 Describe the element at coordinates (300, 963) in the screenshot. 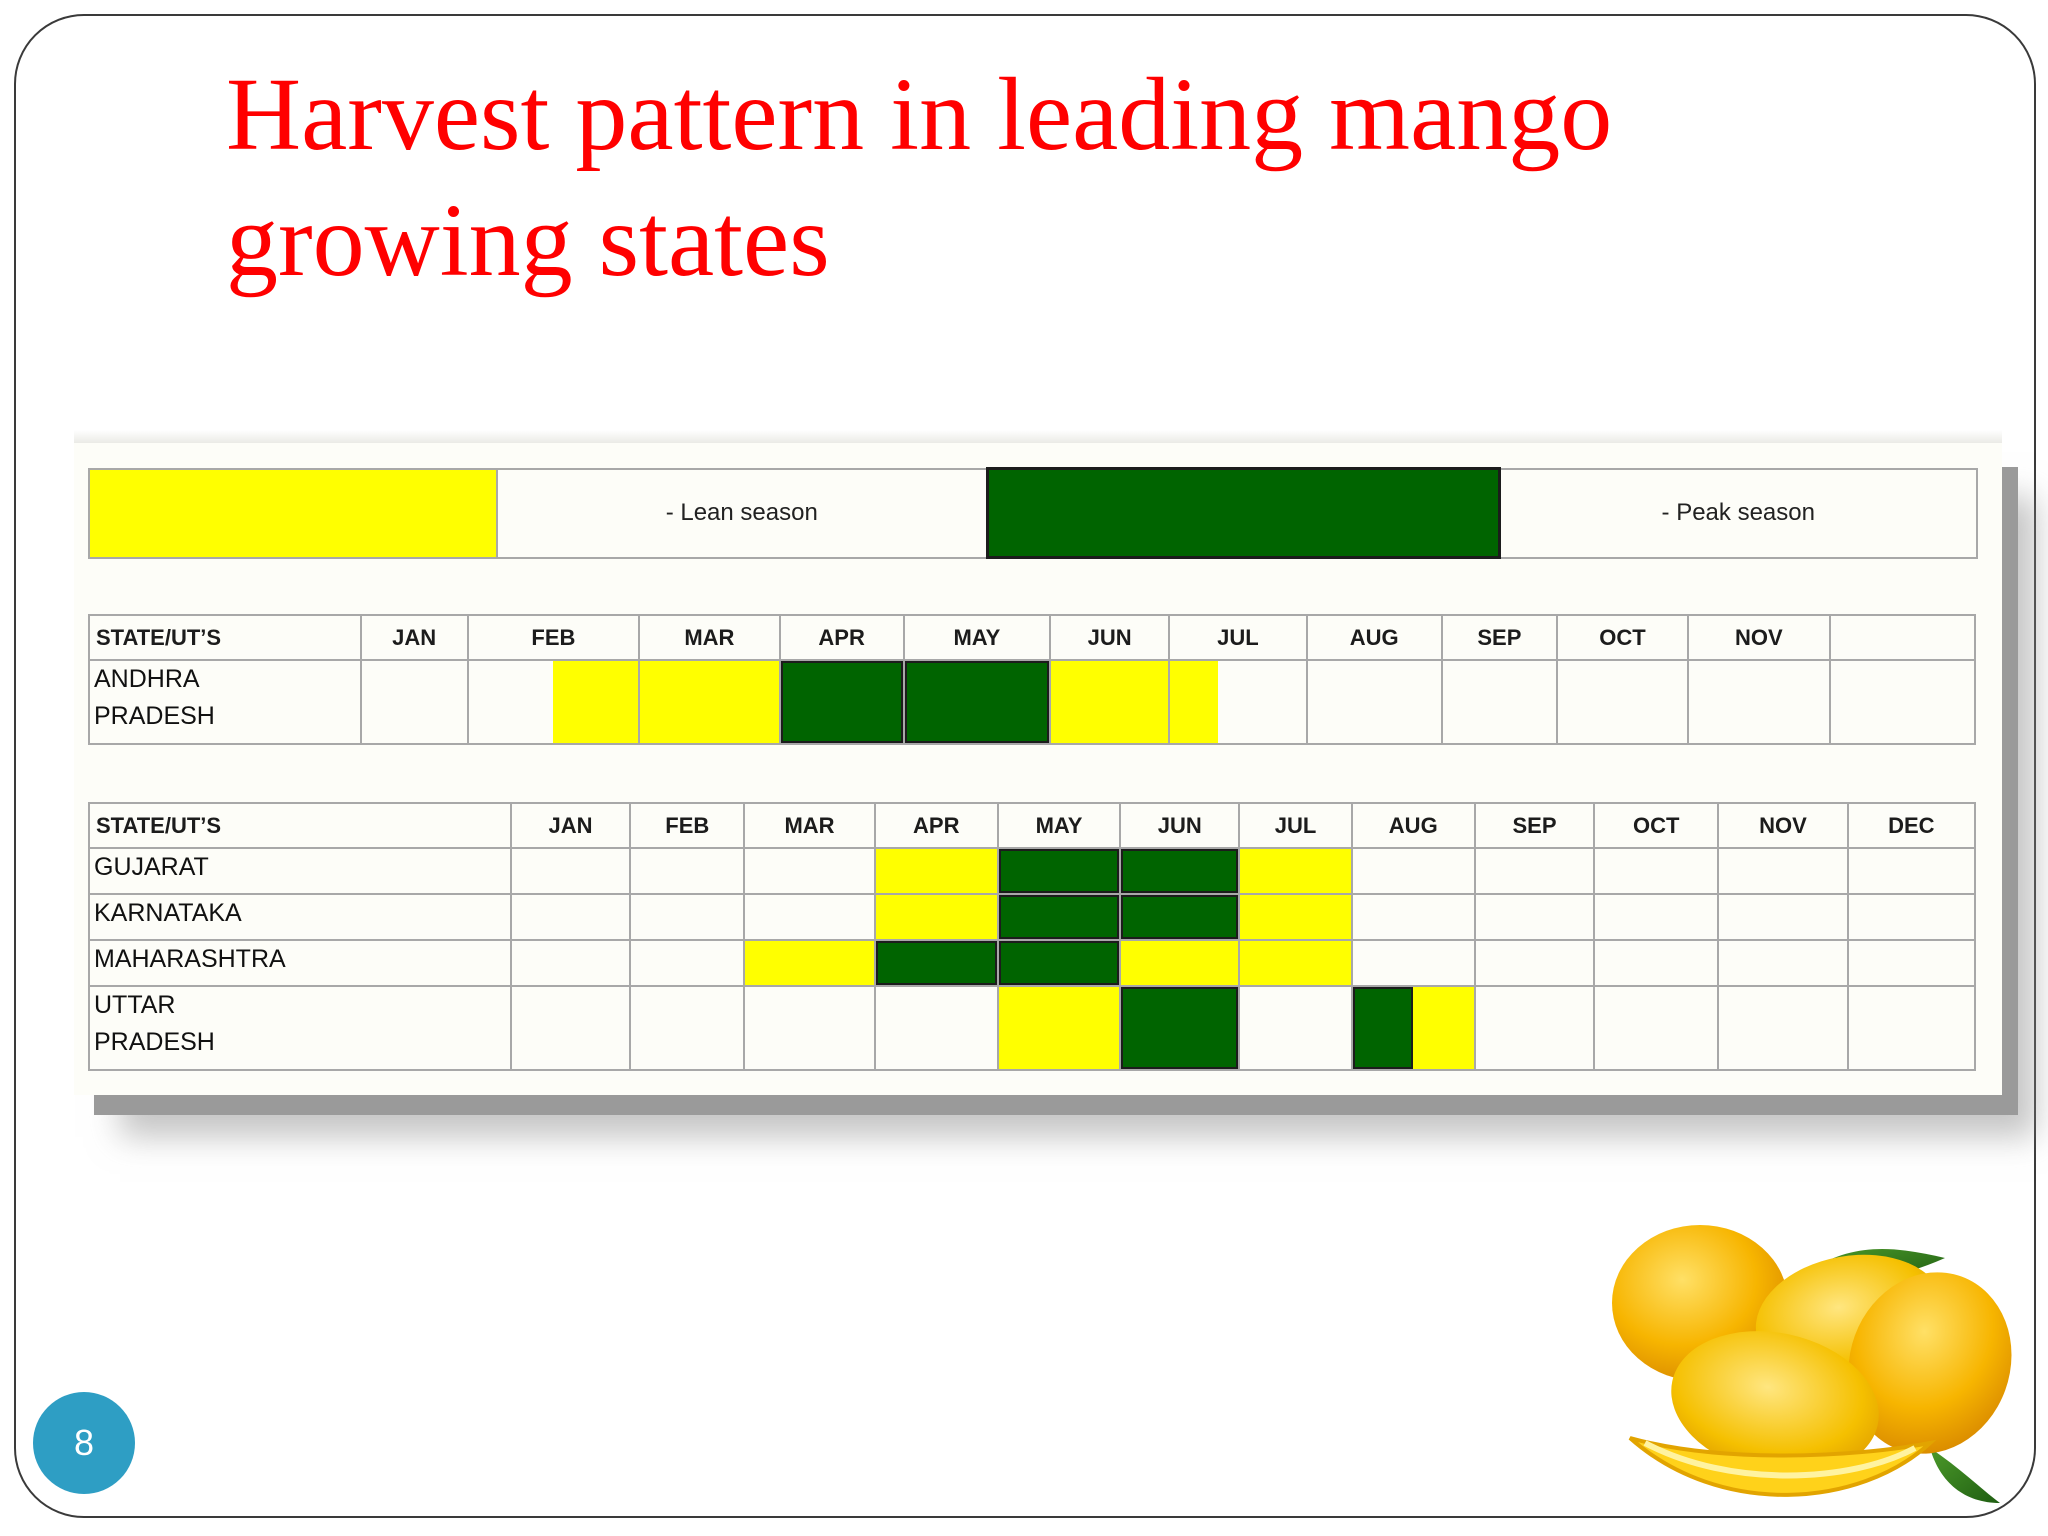

I see `state-name: MAHARASHTRA` at that location.